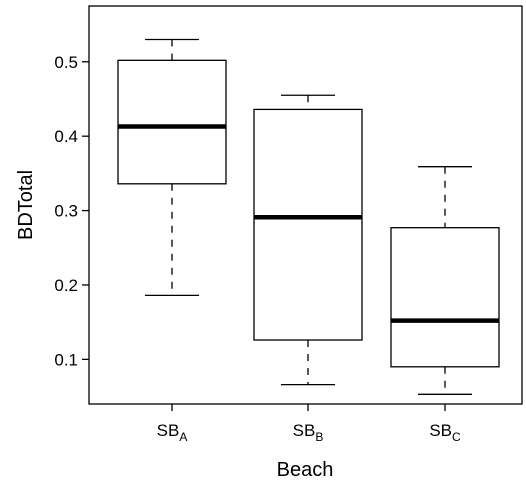  What do you see at coordinates (305, 470) in the screenshot?
I see `x-axis-title: Beach` at bounding box center [305, 470].